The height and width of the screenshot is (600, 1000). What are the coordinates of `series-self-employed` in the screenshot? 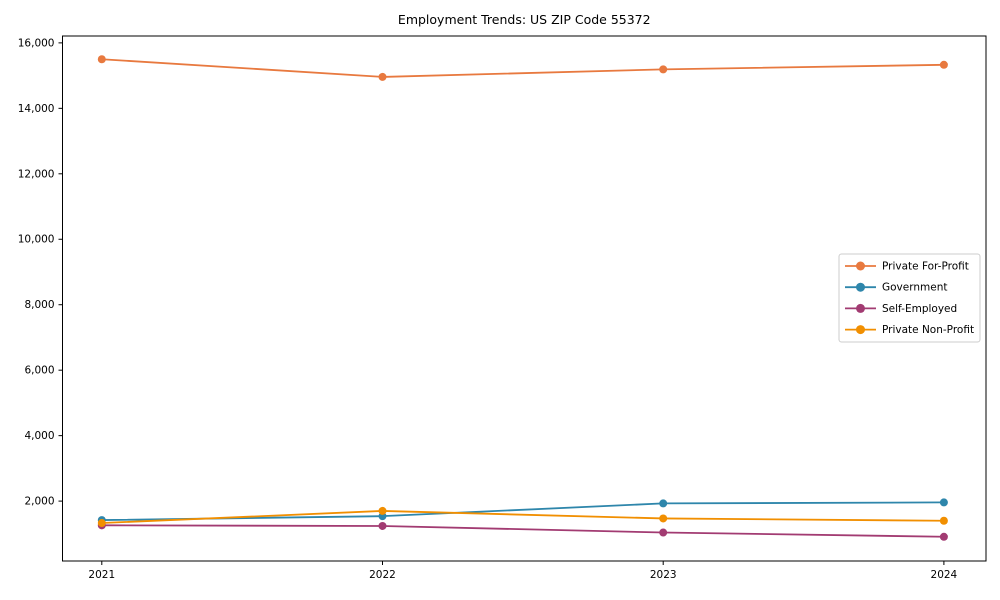 It's located at (522, 531).